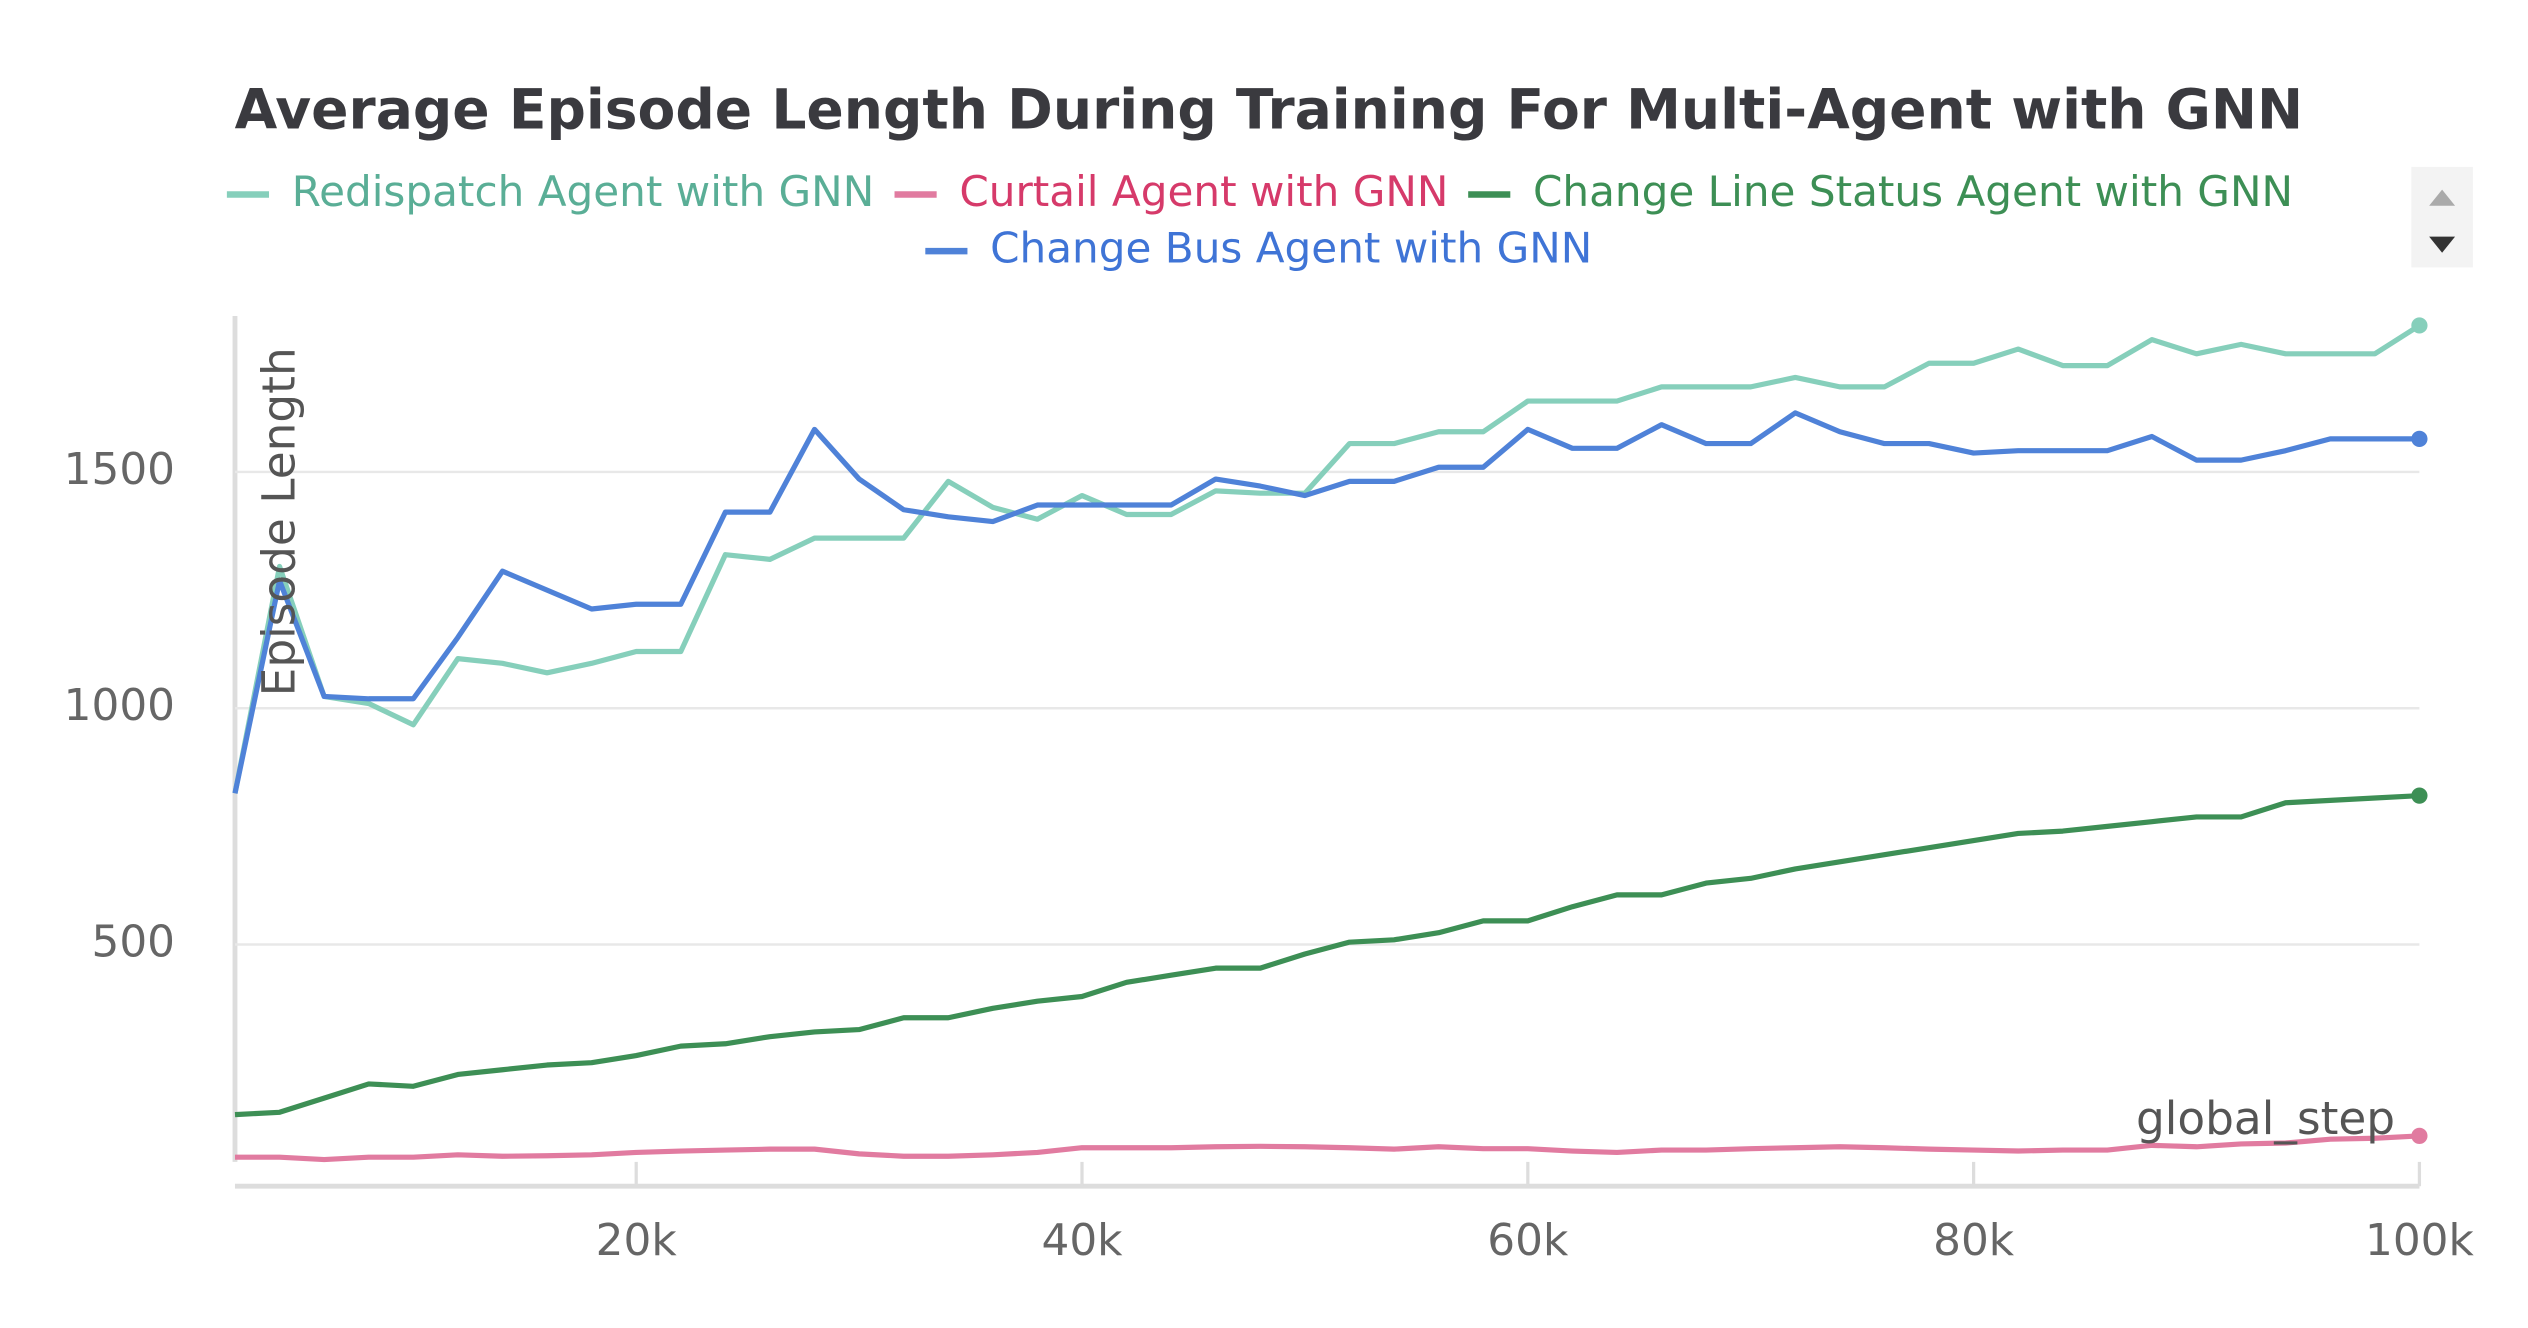 The width and height of the screenshot is (2528, 1328). I want to click on x-tick-label: 20k, so click(637, 1240).